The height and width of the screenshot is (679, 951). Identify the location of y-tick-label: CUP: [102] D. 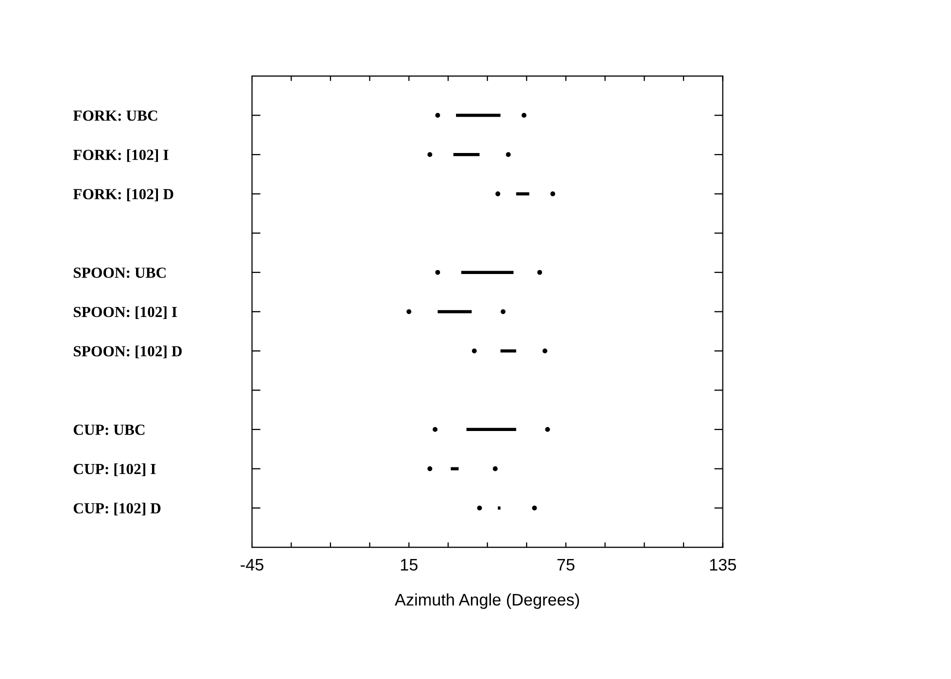
(117, 509).